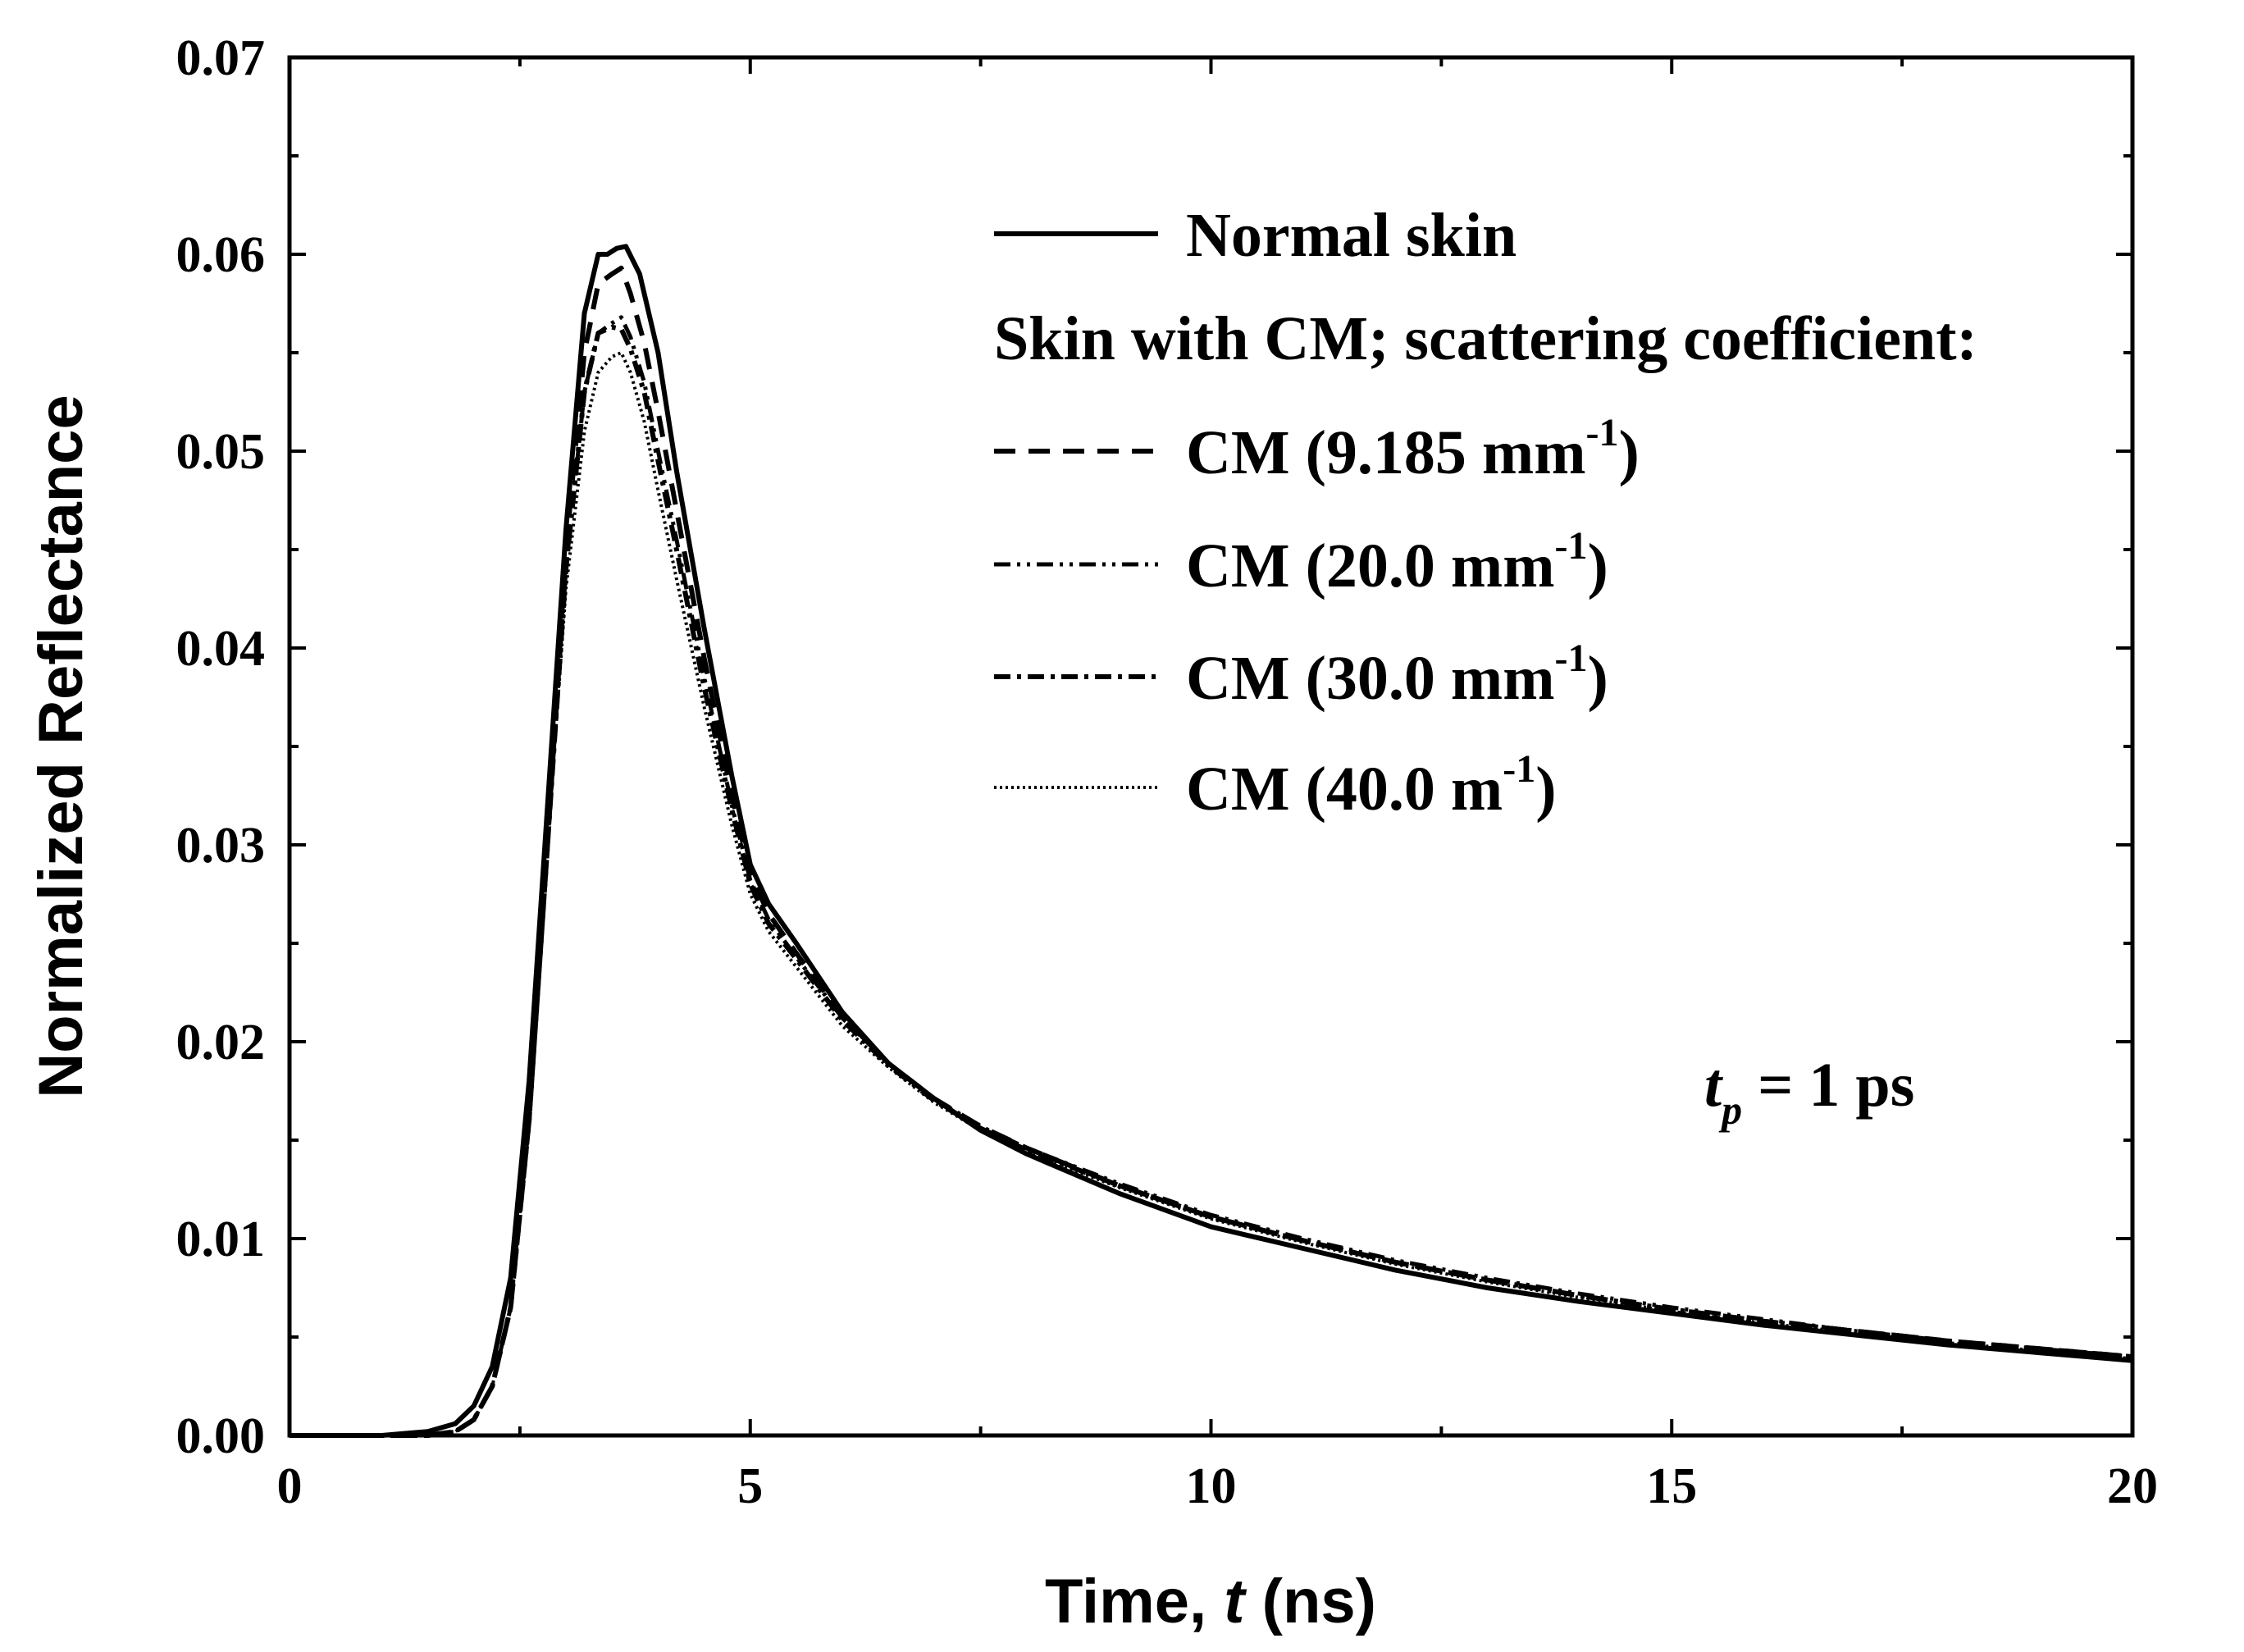 The height and width of the screenshot is (1652, 2244). What do you see at coordinates (1730, 1110) in the screenshot?
I see `annotation-subscript: p` at bounding box center [1730, 1110].